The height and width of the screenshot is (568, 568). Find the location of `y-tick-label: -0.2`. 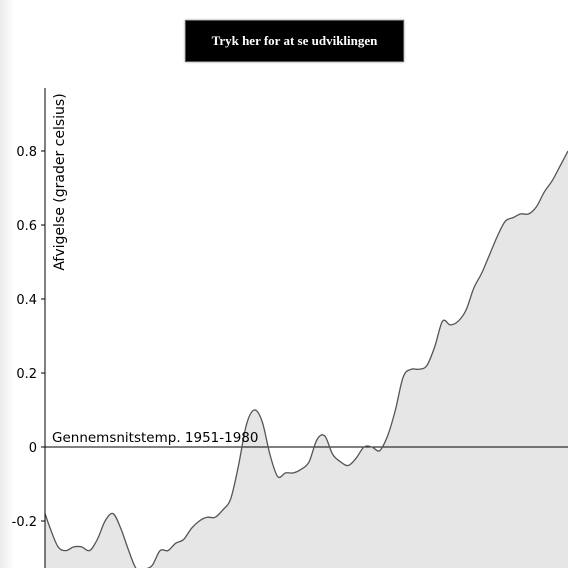

y-tick-label: -0.2 is located at coordinates (24, 522).